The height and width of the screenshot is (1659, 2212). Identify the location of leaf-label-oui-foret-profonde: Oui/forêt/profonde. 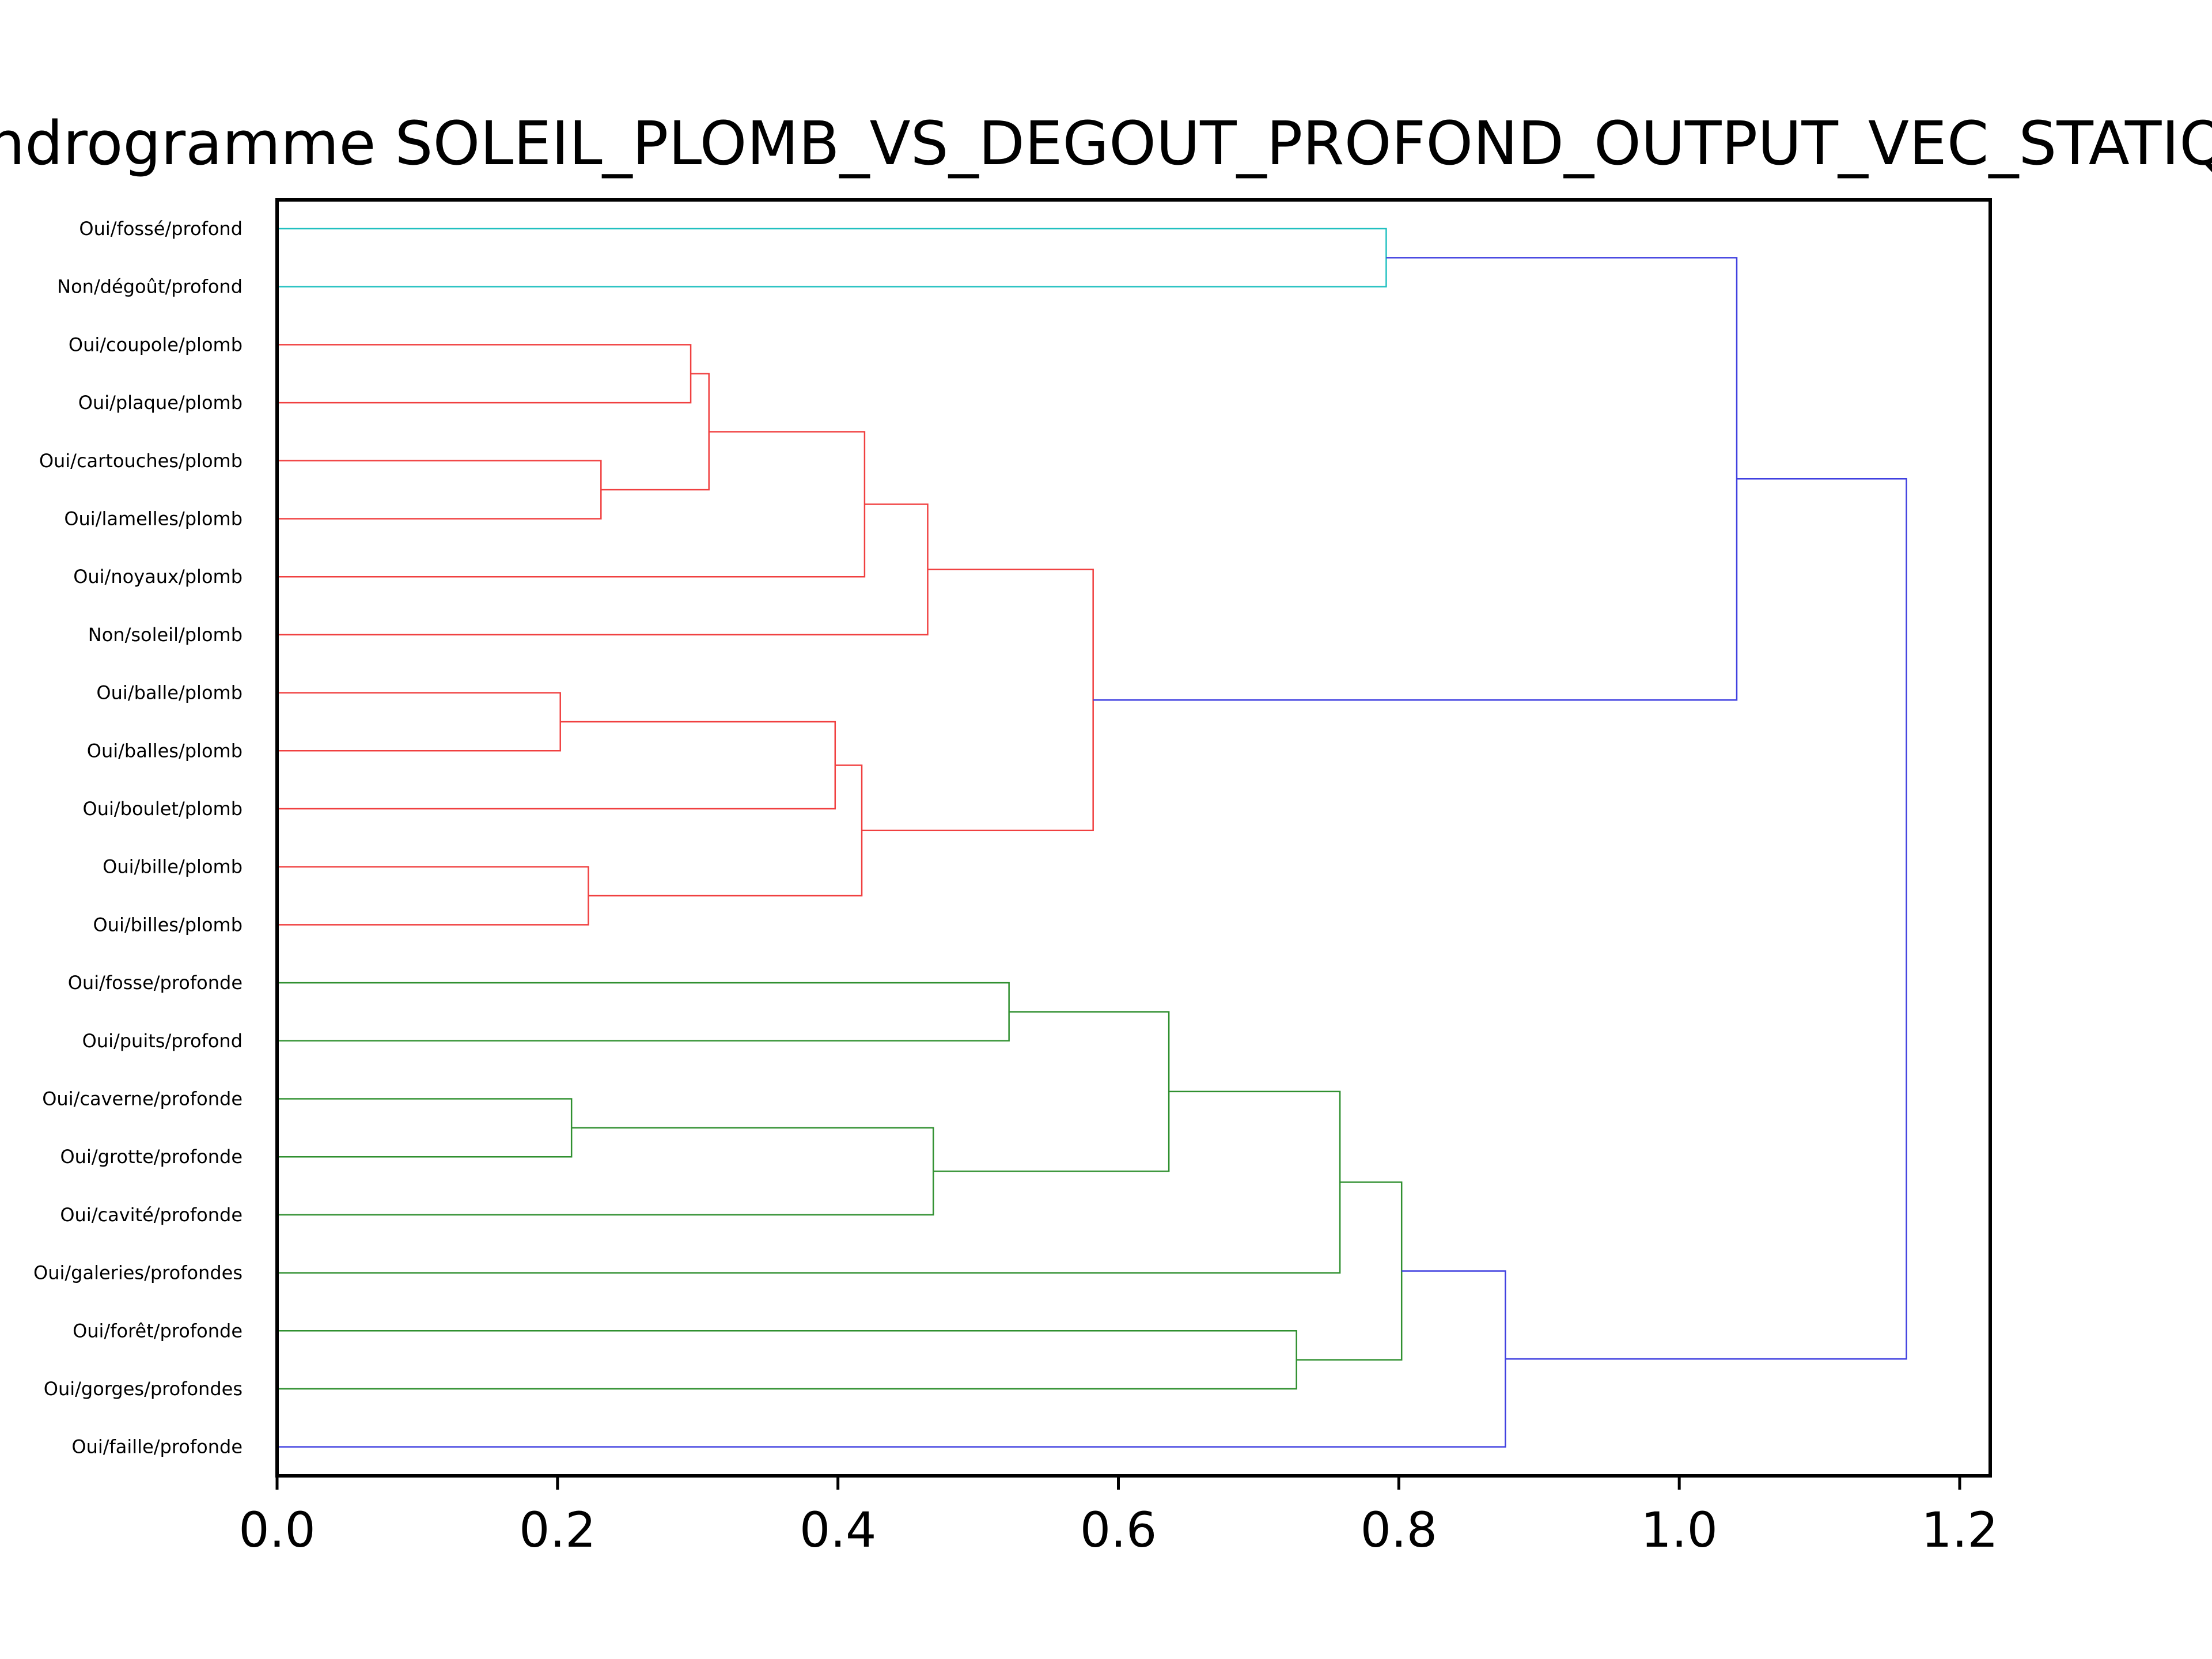
(158, 1331).